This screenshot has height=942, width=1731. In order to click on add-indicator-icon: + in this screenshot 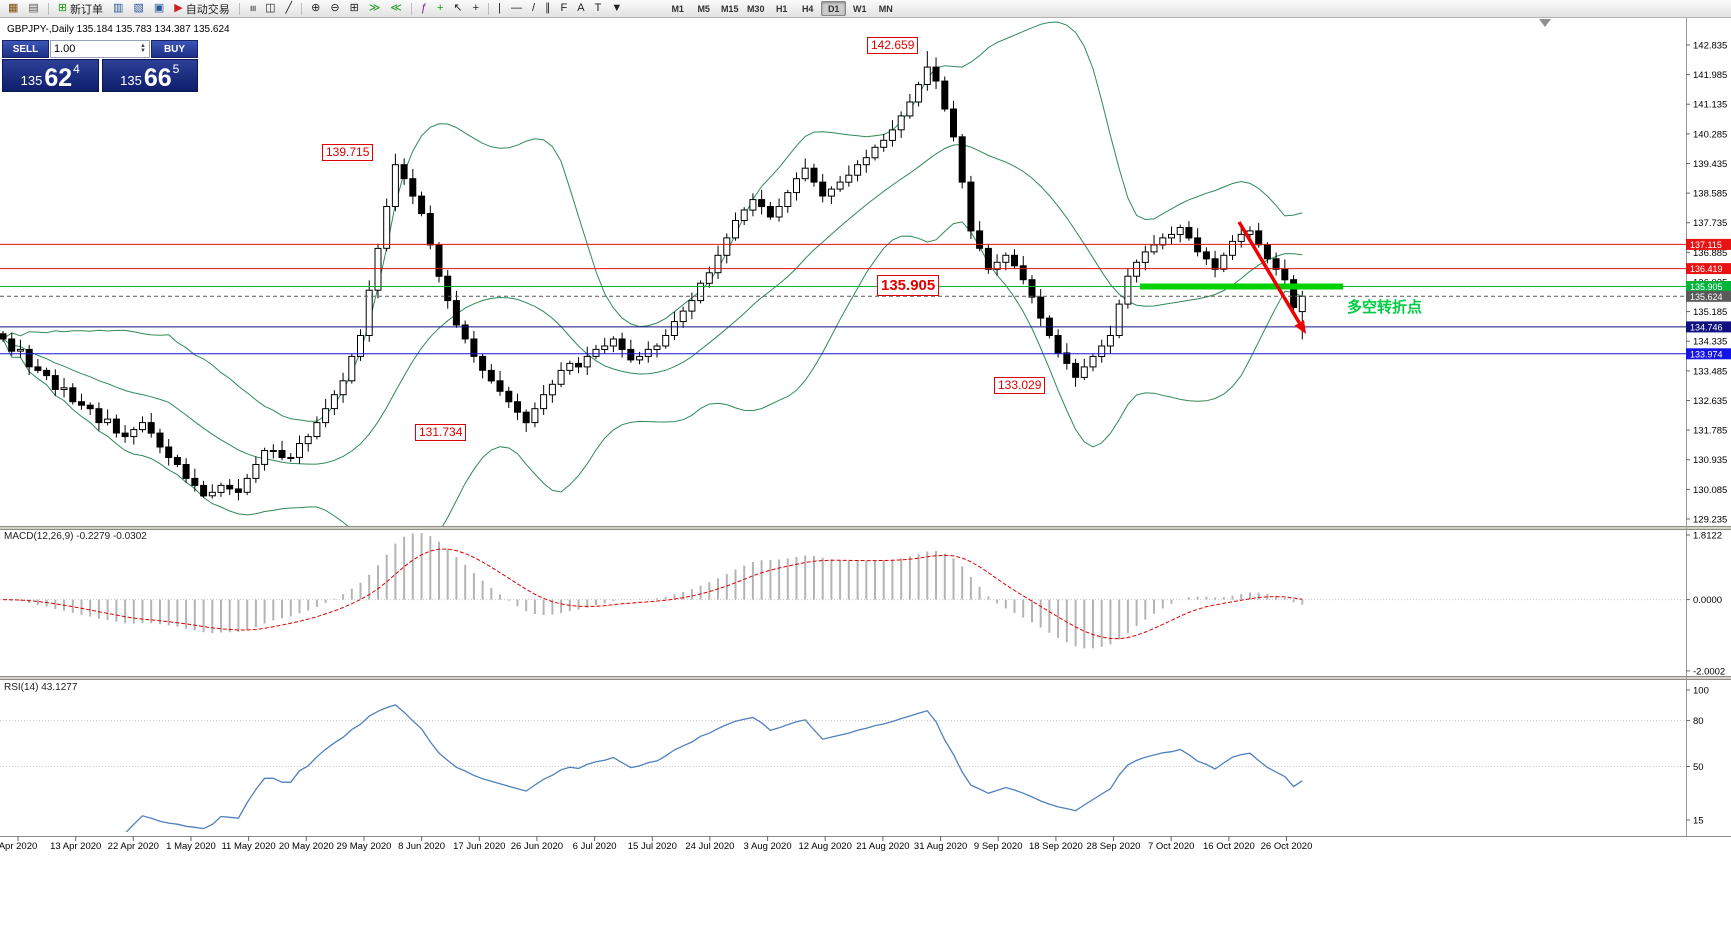, I will do `click(440, 9)`.